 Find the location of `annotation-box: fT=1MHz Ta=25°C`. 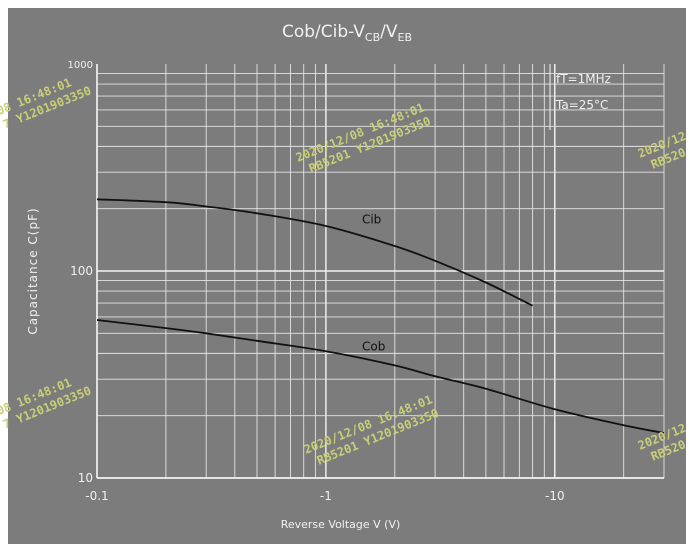

annotation-box: fT=1MHz Ta=25°C is located at coordinates (580, 97).